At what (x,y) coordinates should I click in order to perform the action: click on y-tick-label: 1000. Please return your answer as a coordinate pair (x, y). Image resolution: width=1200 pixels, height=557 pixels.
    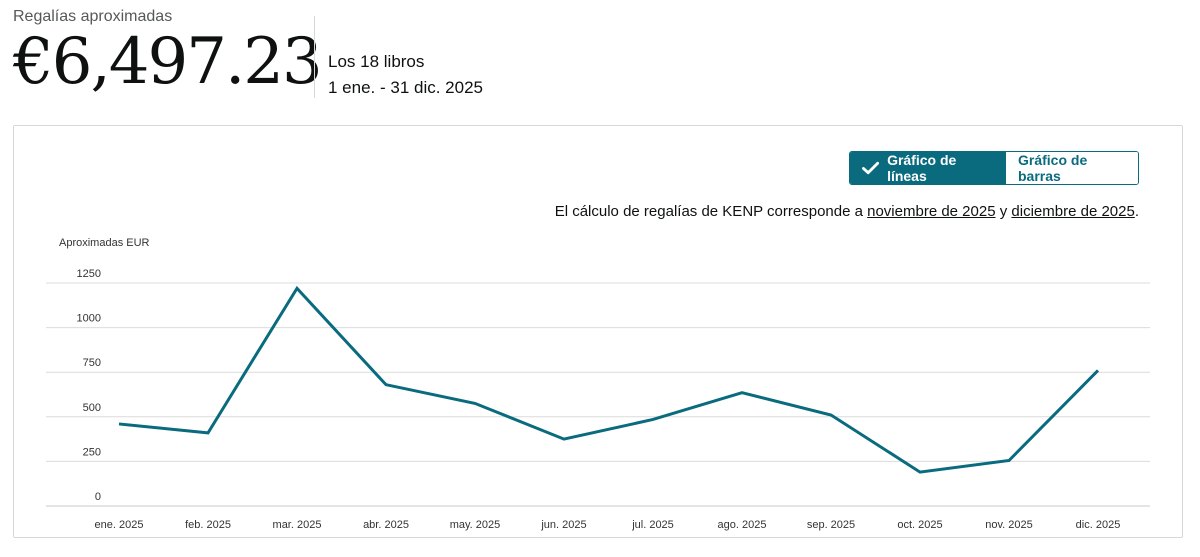
    Looking at the image, I should click on (89, 319).